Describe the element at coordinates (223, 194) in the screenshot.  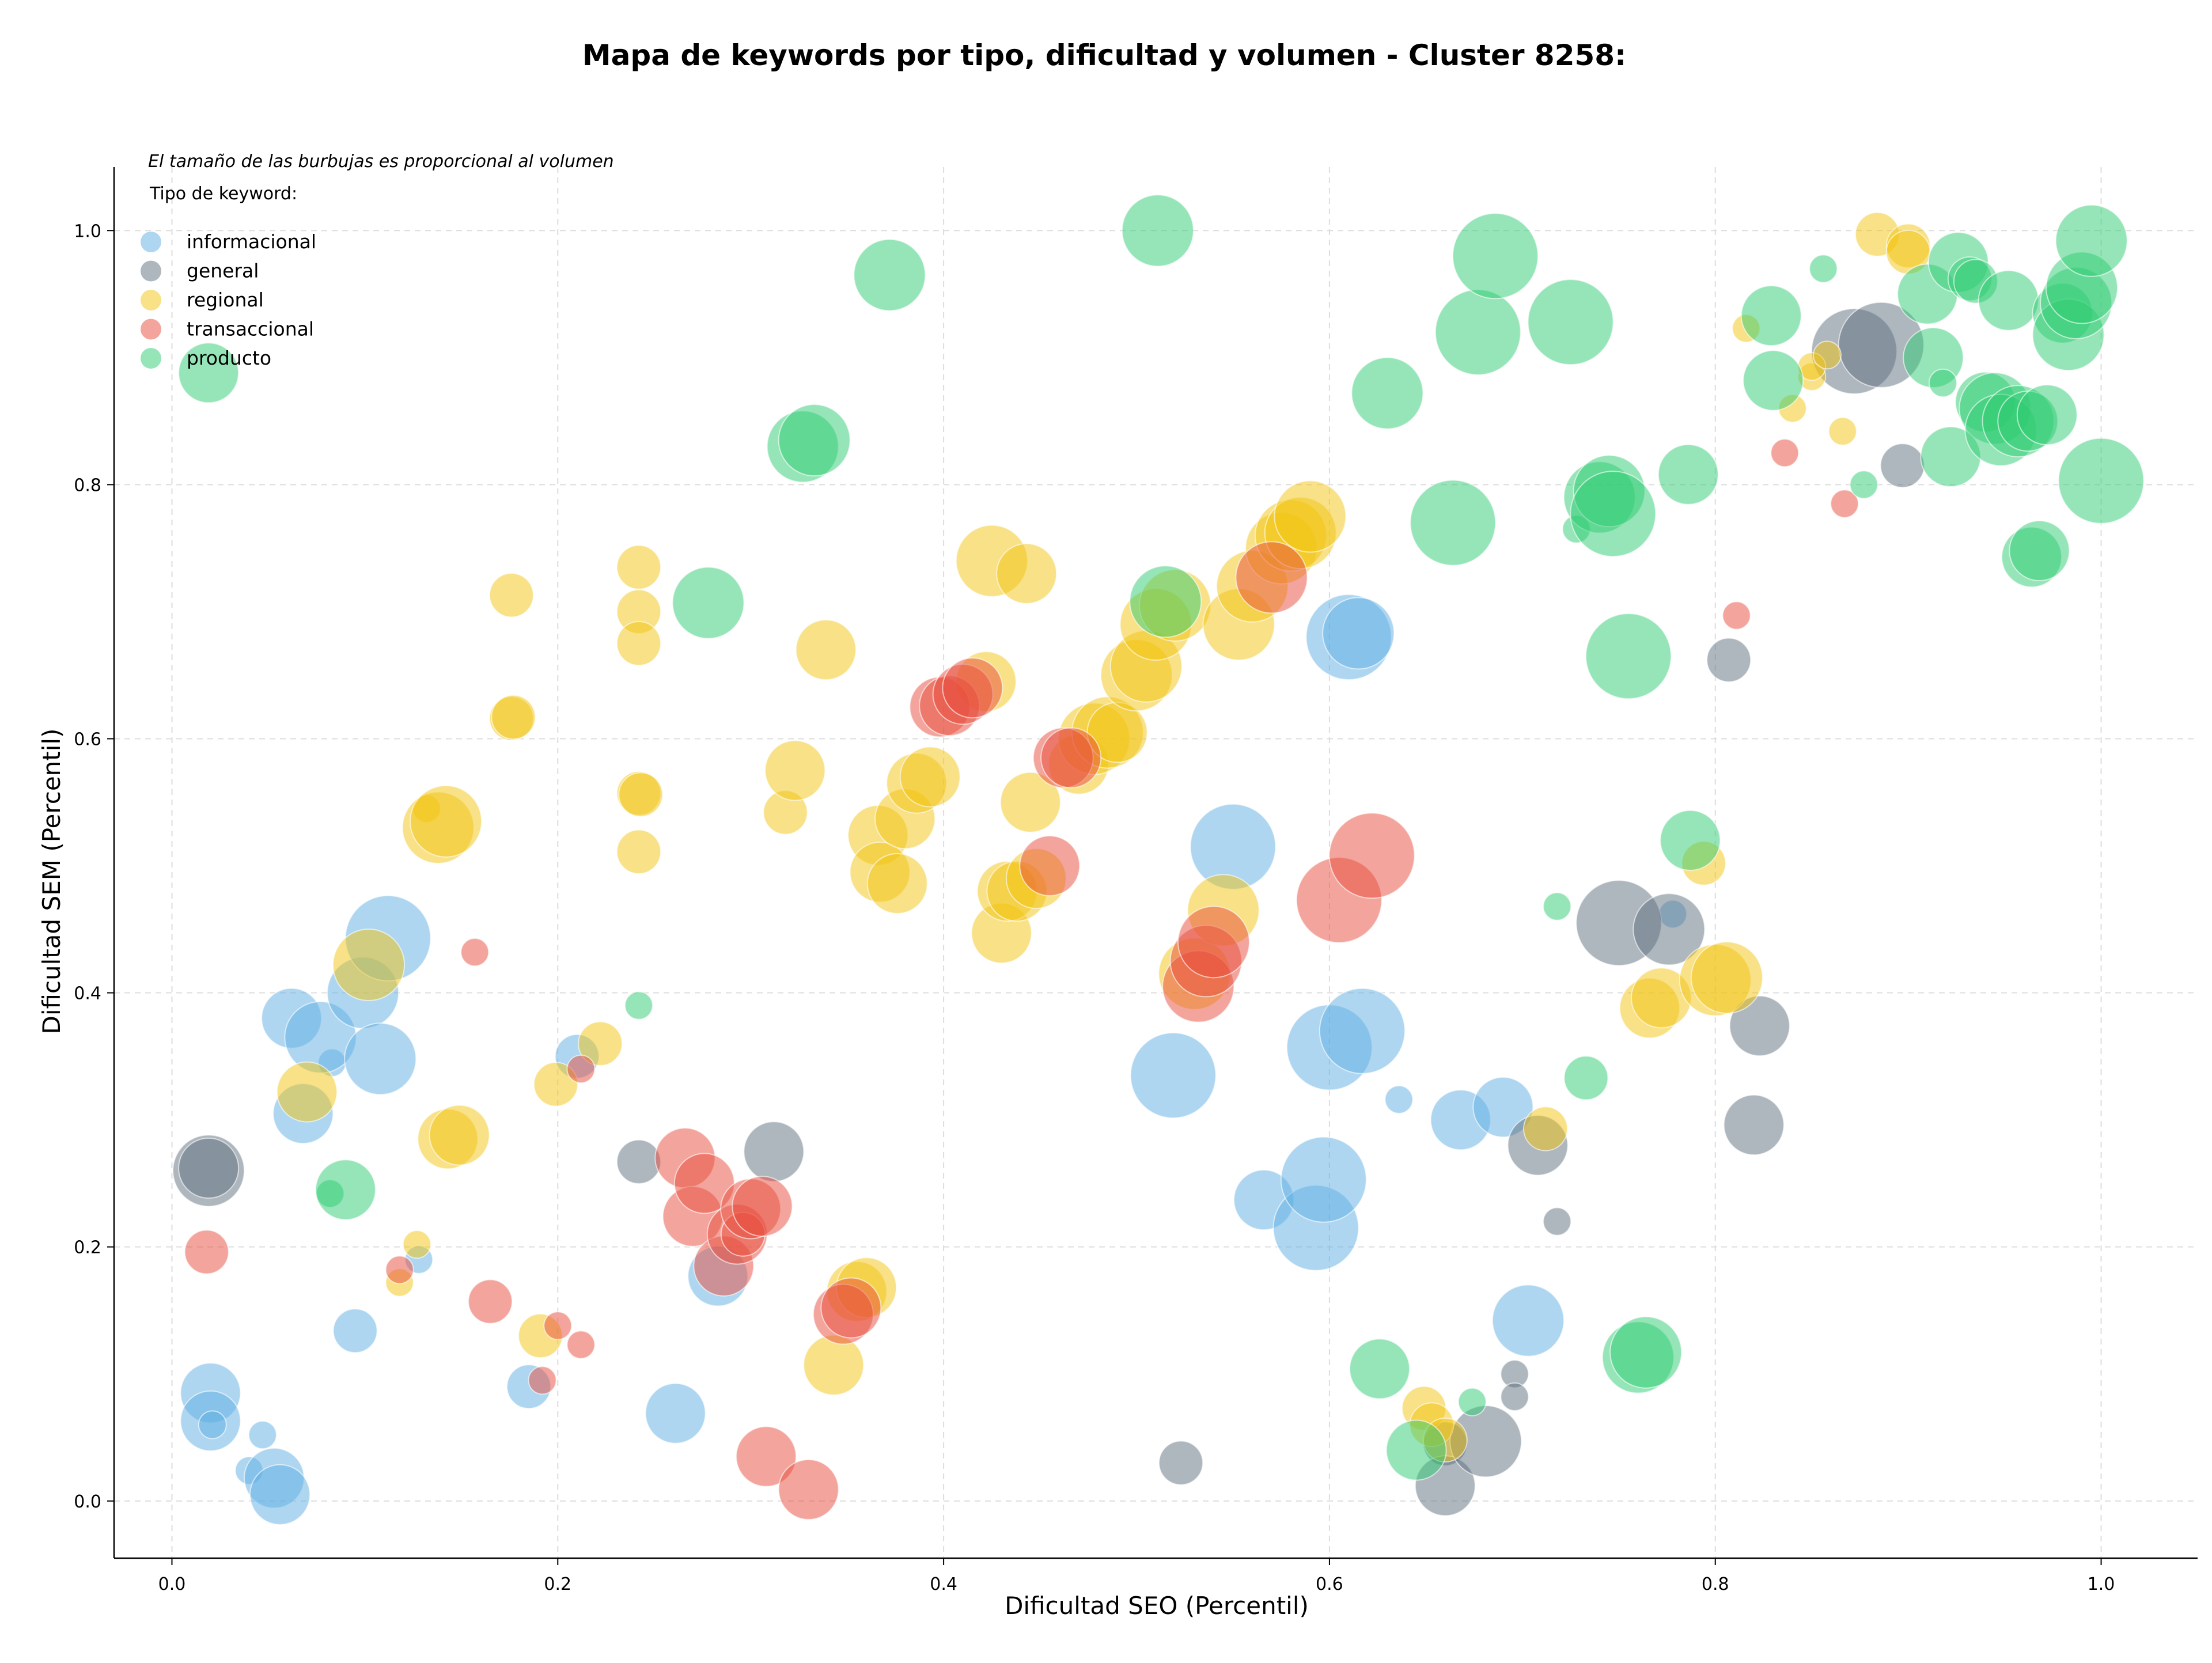
I see `legend-title: Tipo de keyword:` at that location.